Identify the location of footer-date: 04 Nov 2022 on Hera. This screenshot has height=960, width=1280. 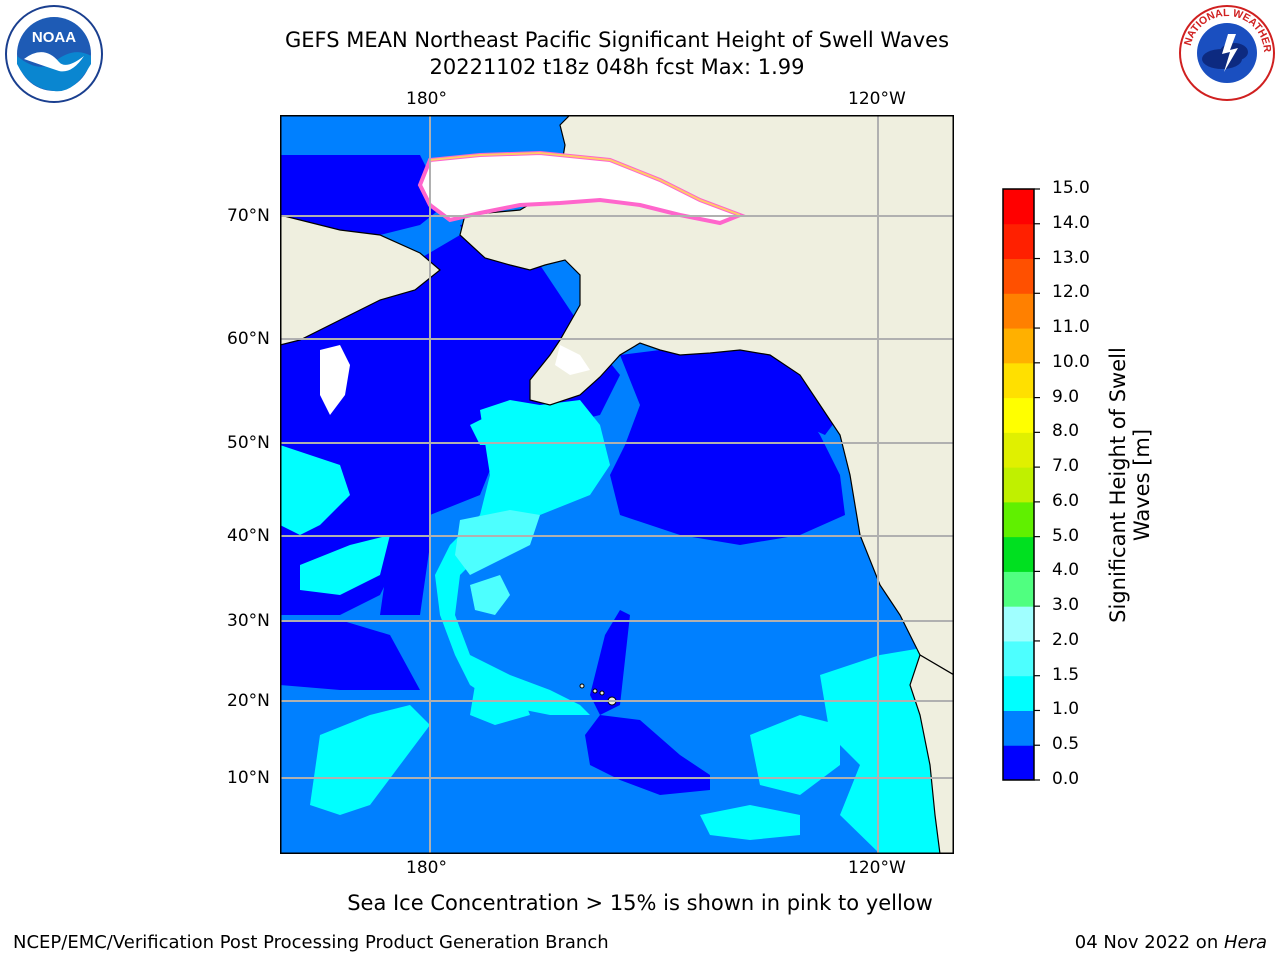
(1171, 942).